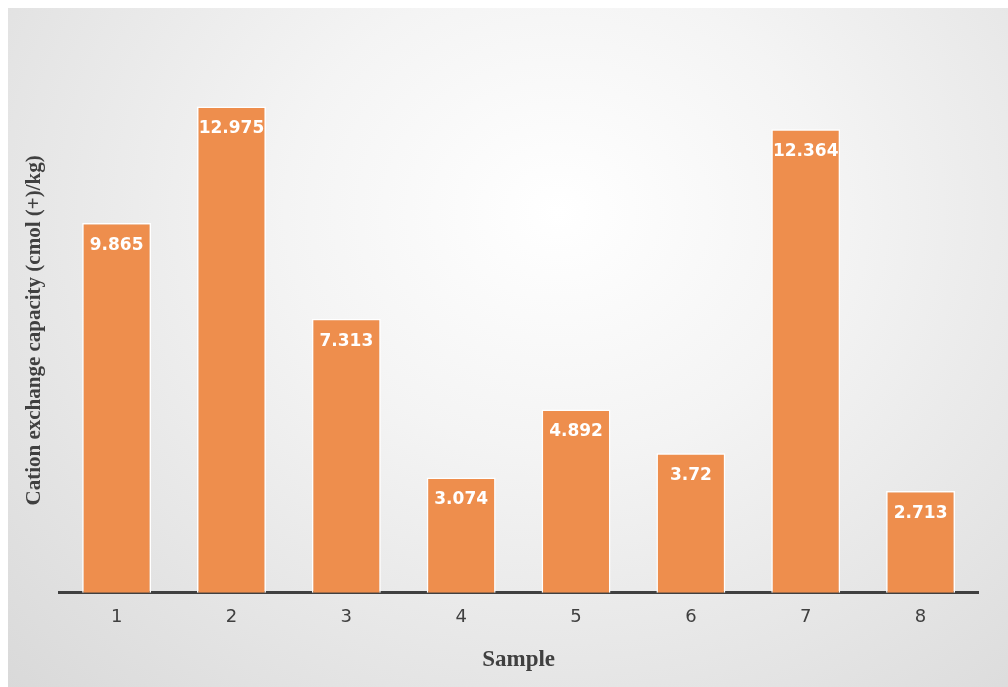  What do you see at coordinates (231, 616) in the screenshot?
I see `x-tick-label: 2` at bounding box center [231, 616].